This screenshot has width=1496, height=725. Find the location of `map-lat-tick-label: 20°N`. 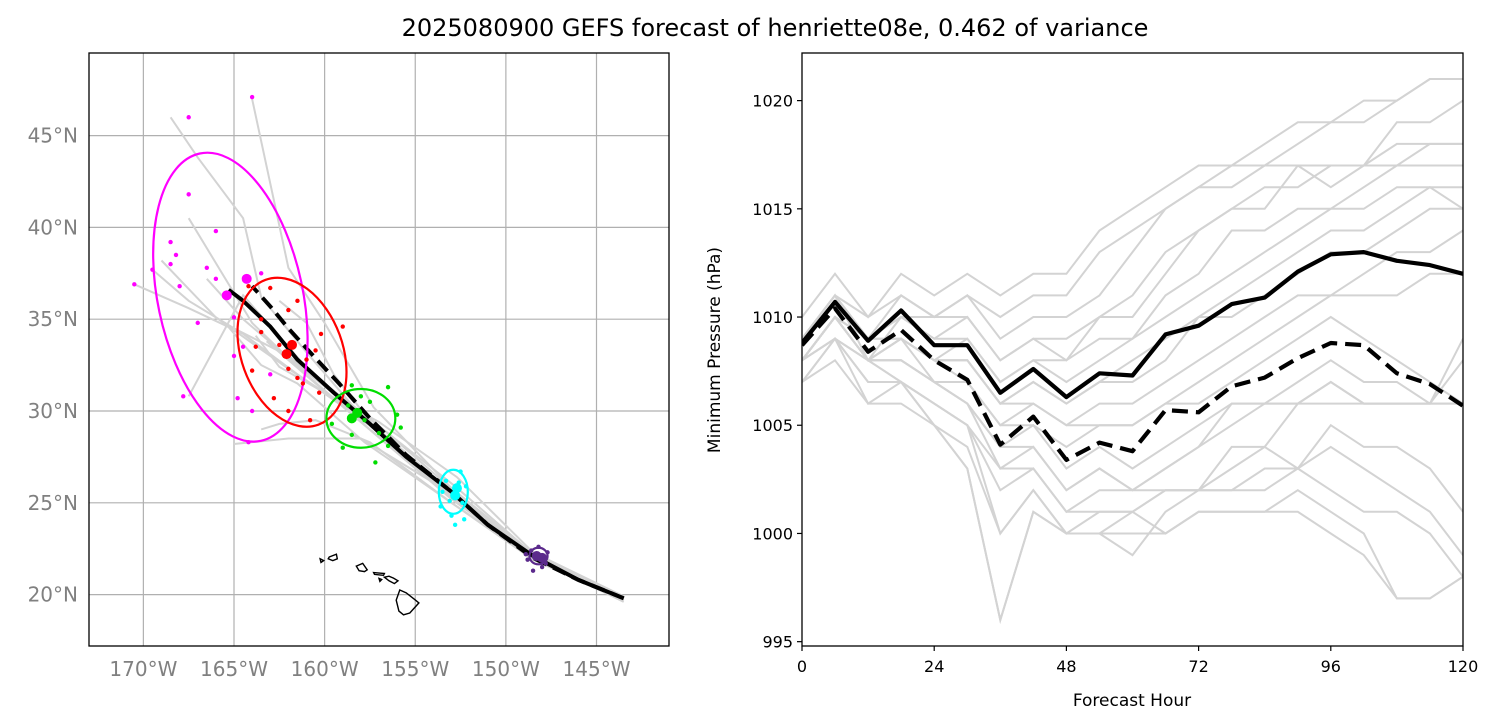

map-lat-tick-label: 20°N is located at coordinates (53, 595).